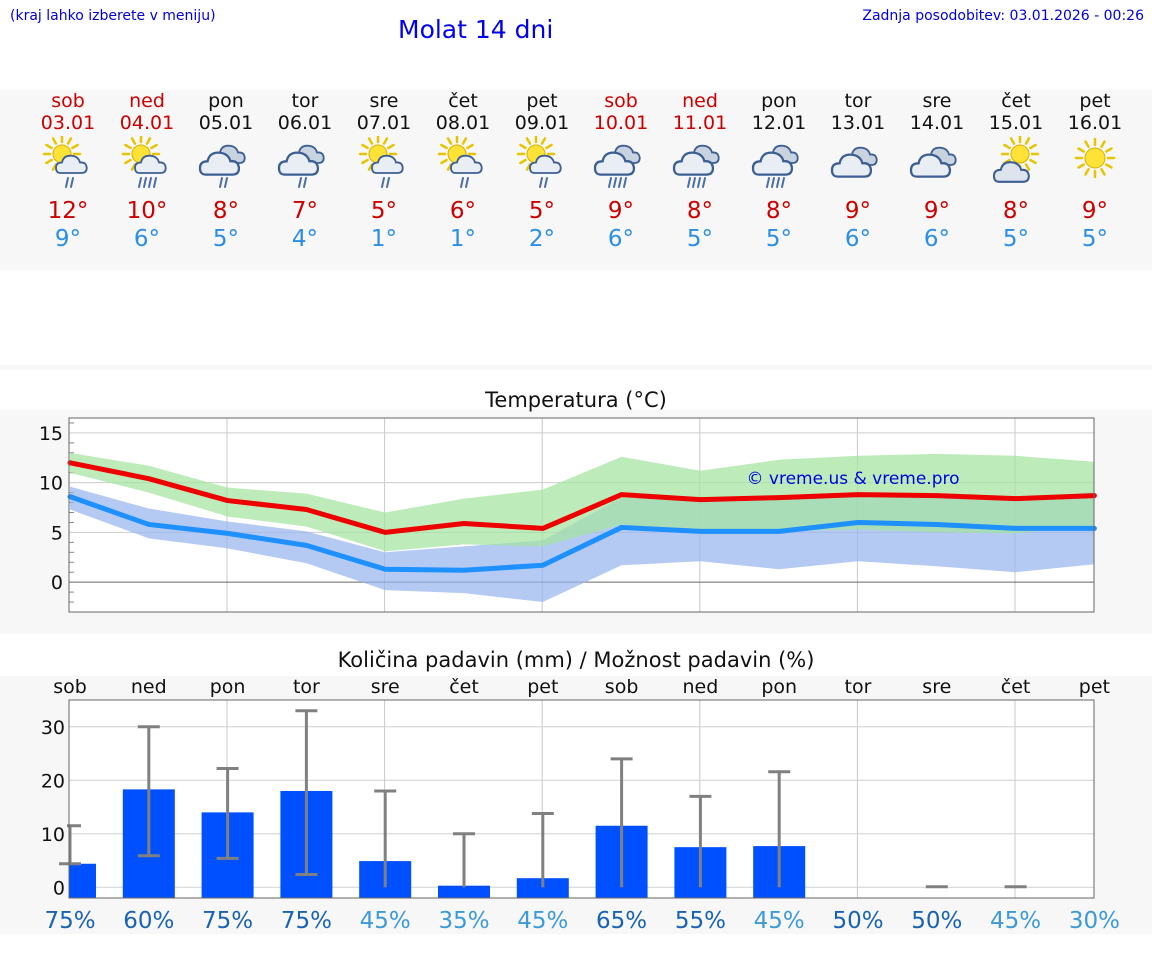  Describe the element at coordinates (852, 479) in the screenshot. I see `watermark: © vreme.us & vreme.pro` at that location.